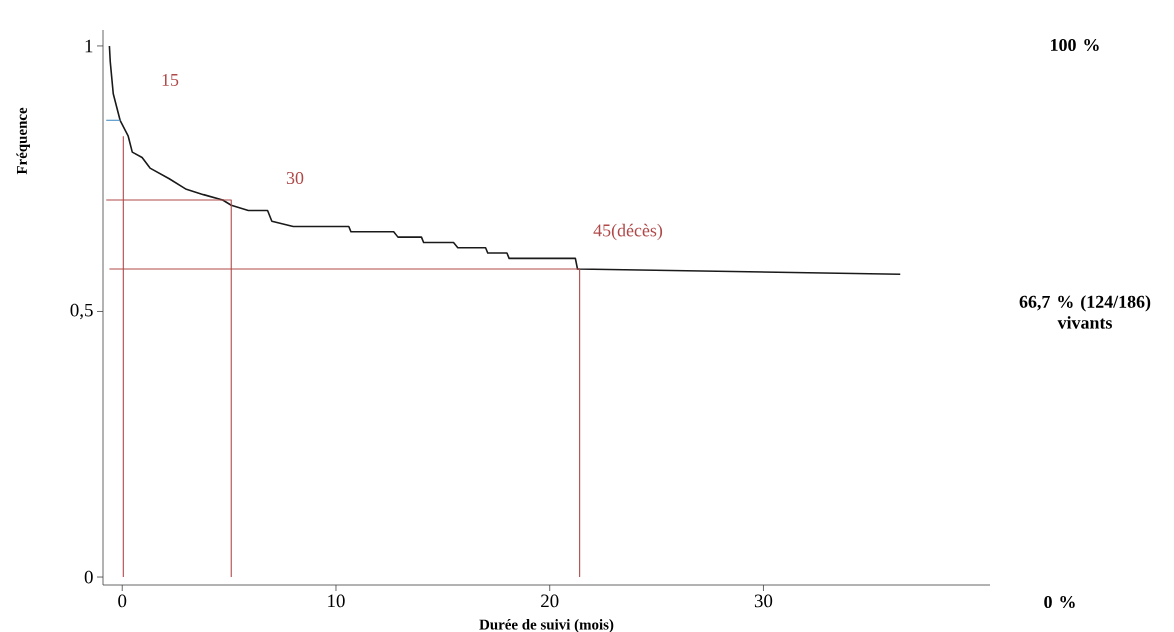 This screenshot has height=632, width=1174. I want to click on annotation: 15, so click(170, 79).